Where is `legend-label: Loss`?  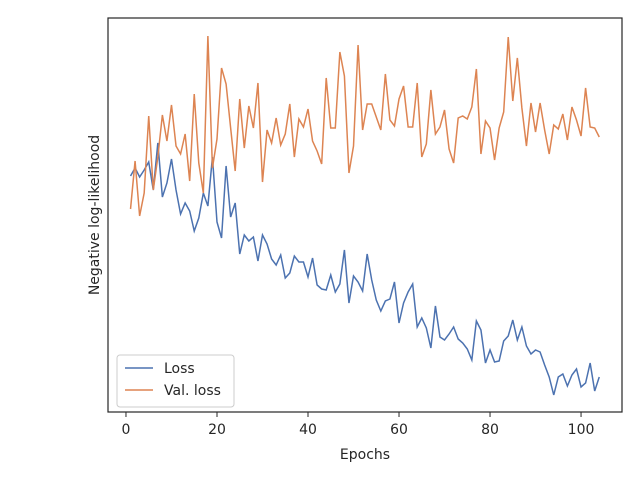
legend-label: Loss is located at coordinates (179, 369).